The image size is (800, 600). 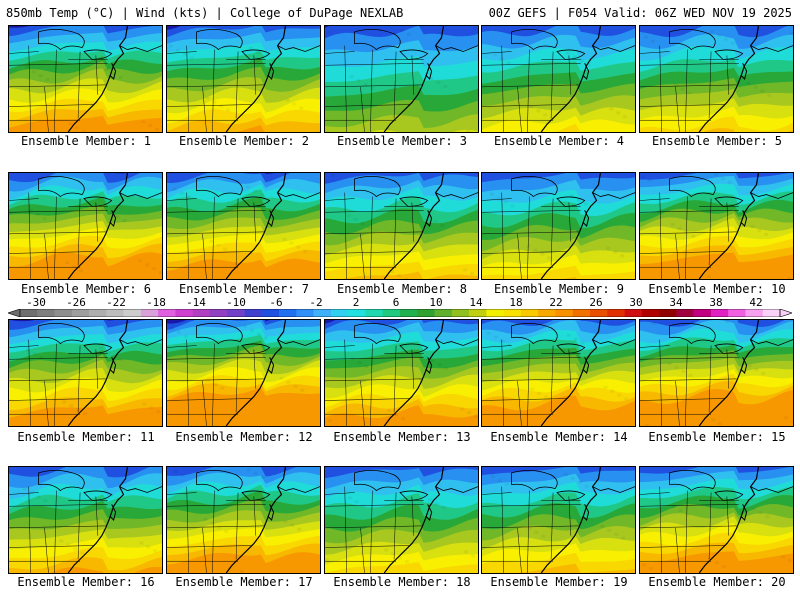 I want to click on colorbar-tick: -18, so click(x=156, y=302).